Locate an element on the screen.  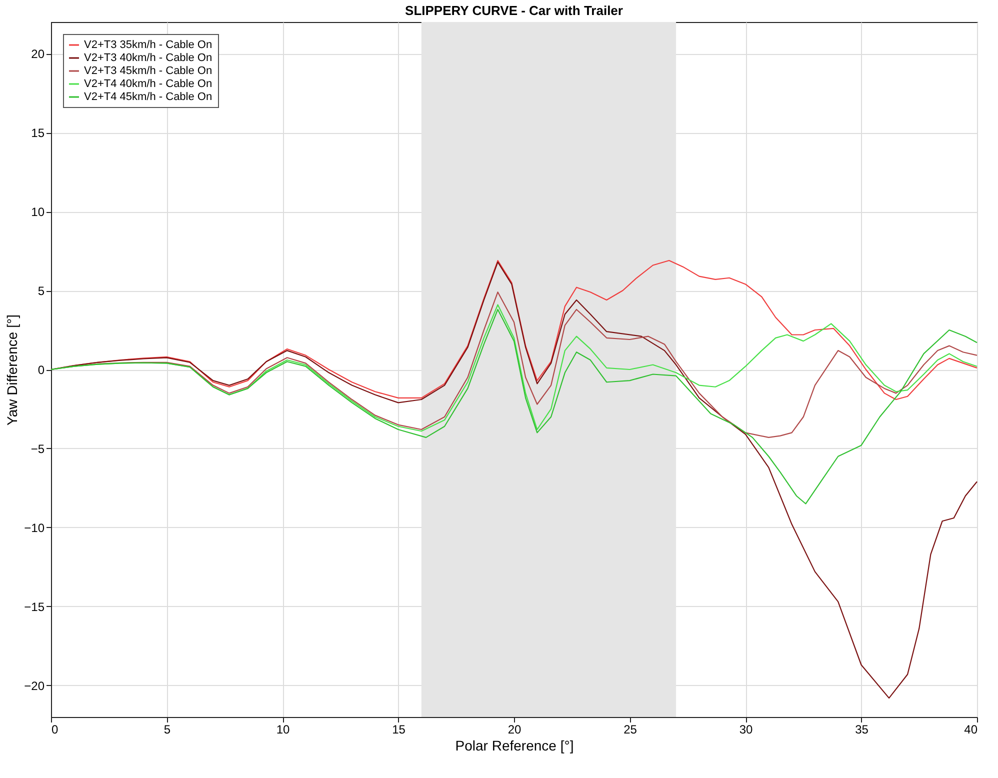
legend-label: V2+T3 35km/h - Cable On is located at coordinates (148, 45).